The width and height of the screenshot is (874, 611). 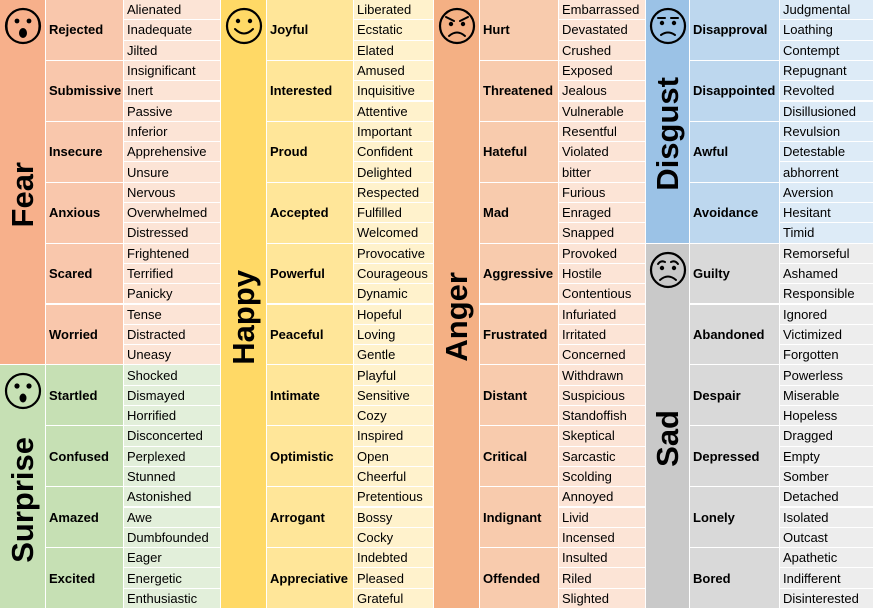 I want to click on fearful-face-icon, so click(x=23, y=26).